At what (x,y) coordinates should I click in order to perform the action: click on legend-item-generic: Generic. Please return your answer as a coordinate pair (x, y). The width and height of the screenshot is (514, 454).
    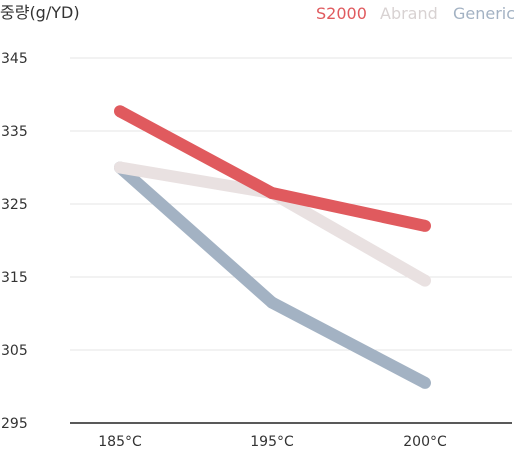
    Looking at the image, I should click on (483, 13).